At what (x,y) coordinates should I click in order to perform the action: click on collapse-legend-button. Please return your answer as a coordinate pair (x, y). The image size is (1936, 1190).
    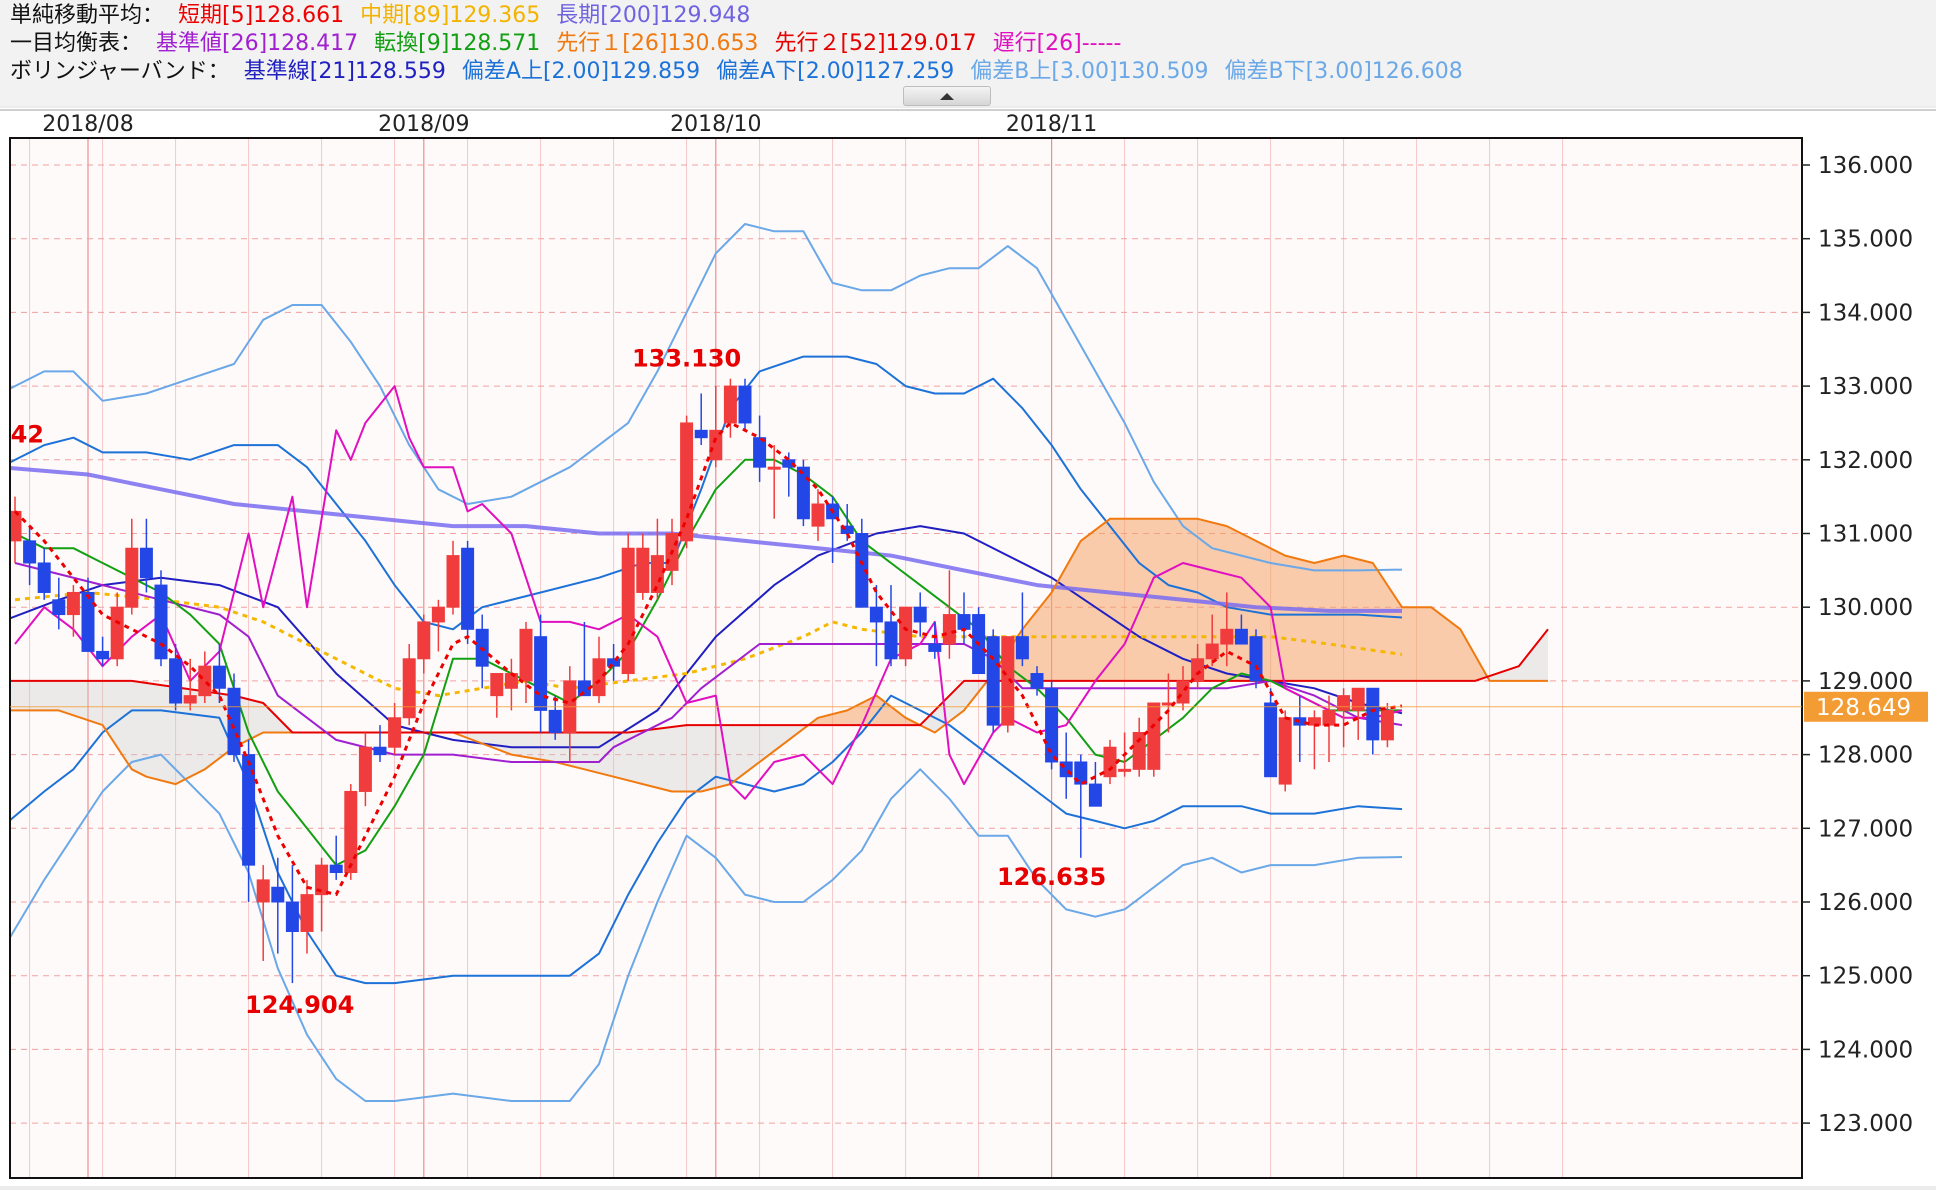
    Looking at the image, I should click on (947, 96).